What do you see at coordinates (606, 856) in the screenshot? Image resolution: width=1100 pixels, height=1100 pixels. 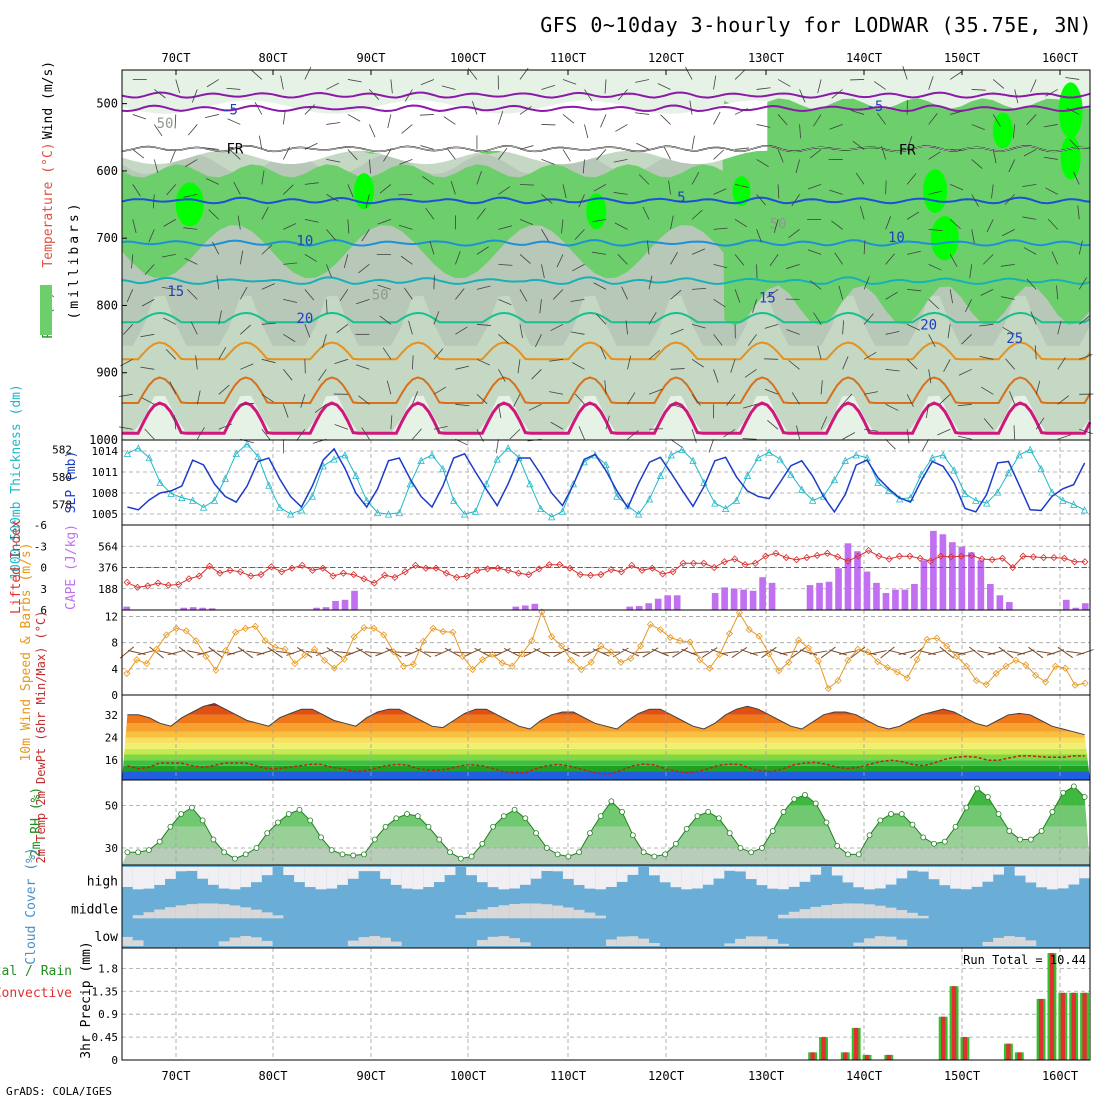 I see `rh-color-band` at bounding box center [606, 856].